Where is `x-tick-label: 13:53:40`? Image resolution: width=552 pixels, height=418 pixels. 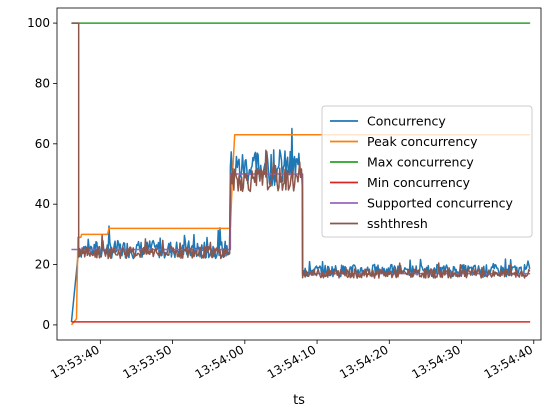
x-tick-label: 13:53:40 is located at coordinates (75, 361).